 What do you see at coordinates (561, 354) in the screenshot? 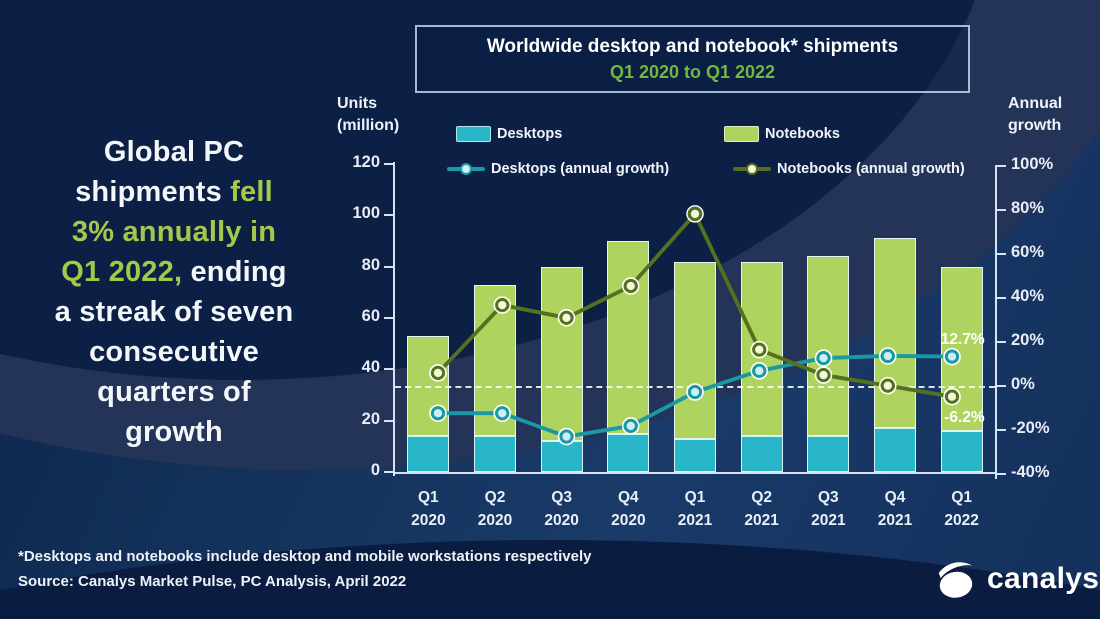
I see `bar-notebooks-q3-2020` at bounding box center [561, 354].